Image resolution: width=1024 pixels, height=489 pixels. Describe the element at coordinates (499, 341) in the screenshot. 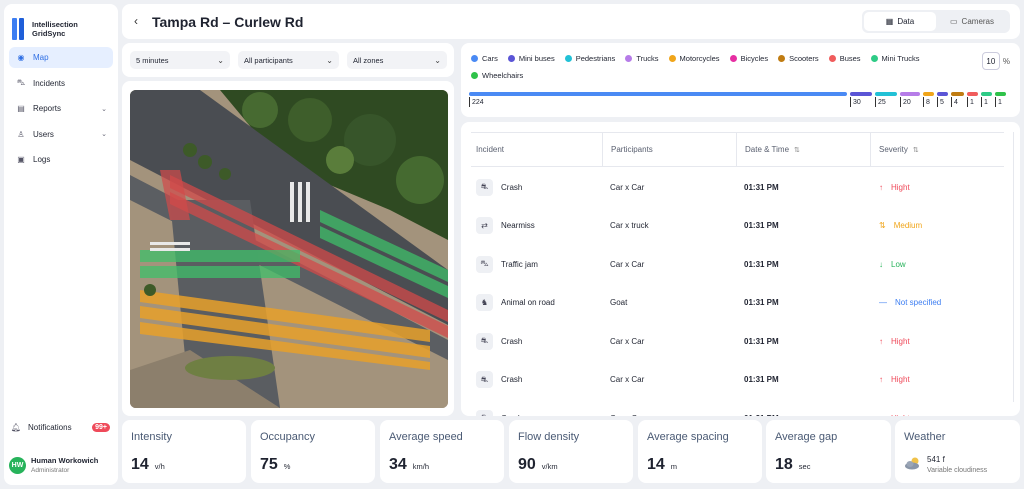

I see `incident-cell: ⛐ Crash` at that location.